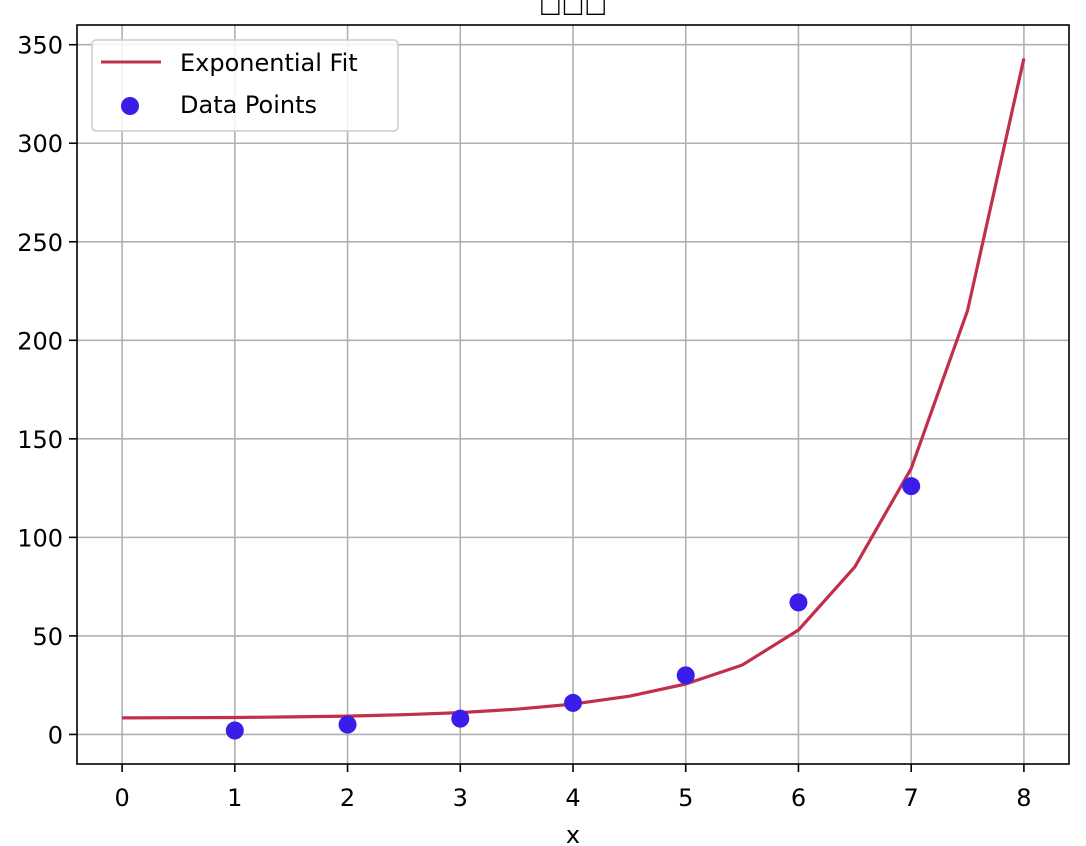 This screenshot has width=1086, height=846. I want to click on legend: Exponential Fit Data Points, so click(245, 85).